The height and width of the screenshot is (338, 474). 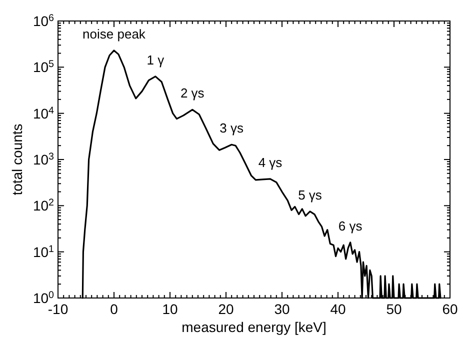 What do you see at coordinates (270, 162) in the screenshot?
I see `annotation: 4 γs` at bounding box center [270, 162].